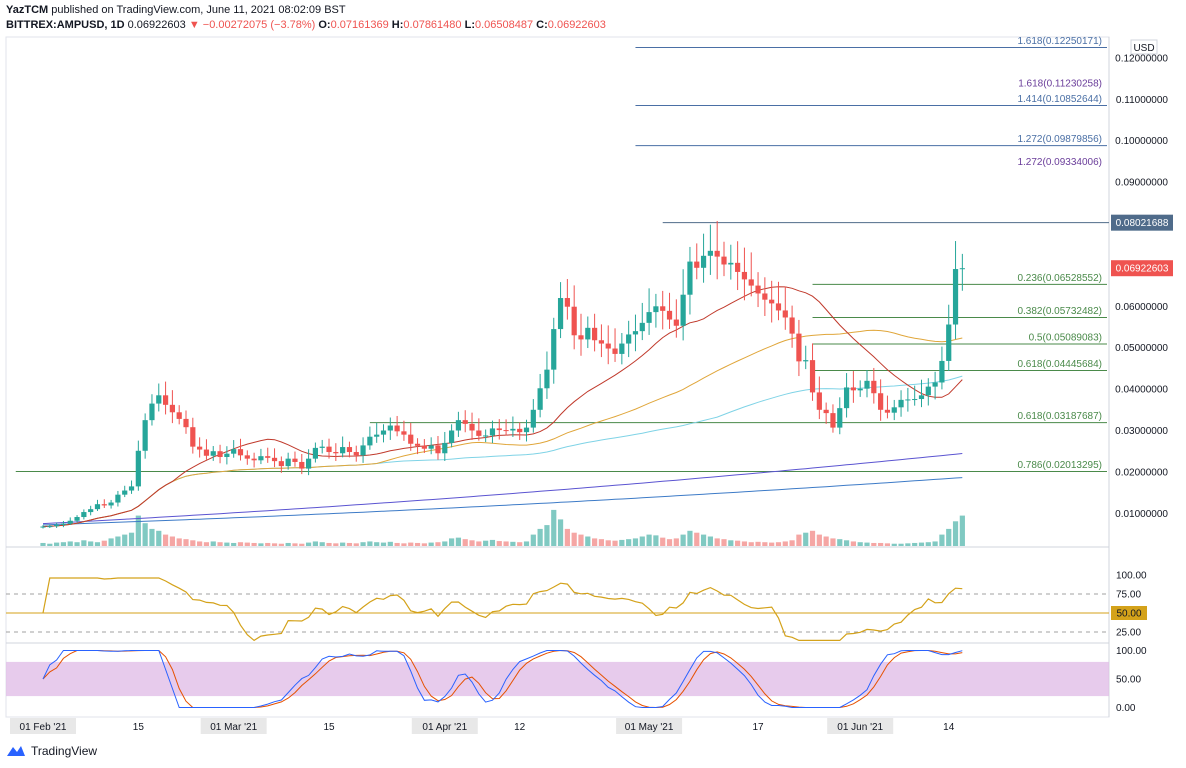 The image size is (1186, 768). Describe the element at coordinates (16, 751) in the screenshot. I see `tradingview-logo-icon` at that location.